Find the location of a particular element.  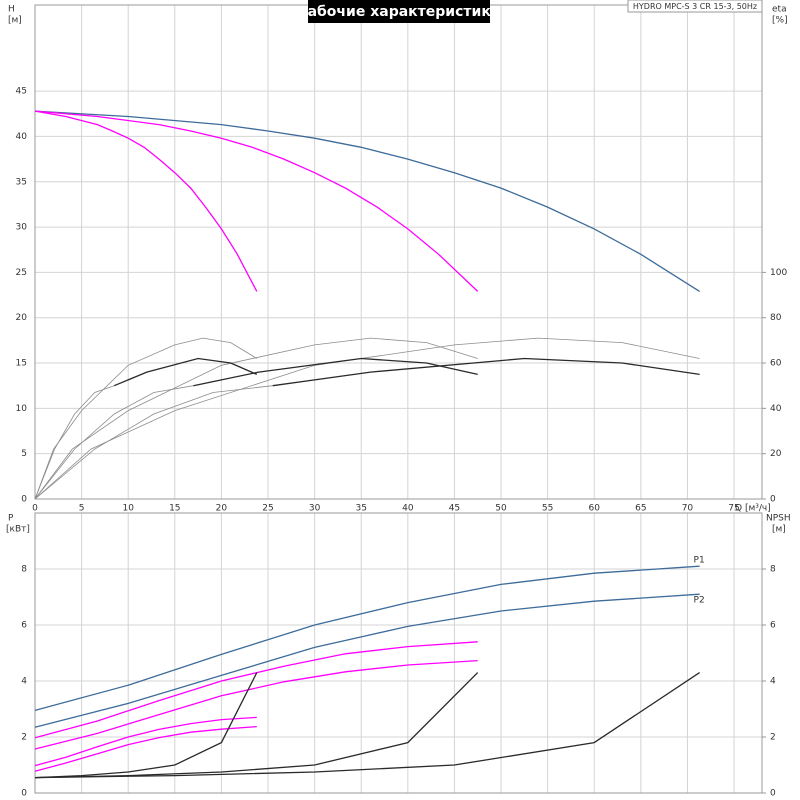

x-tick-label: 30 is located at coordinates (315, 509).